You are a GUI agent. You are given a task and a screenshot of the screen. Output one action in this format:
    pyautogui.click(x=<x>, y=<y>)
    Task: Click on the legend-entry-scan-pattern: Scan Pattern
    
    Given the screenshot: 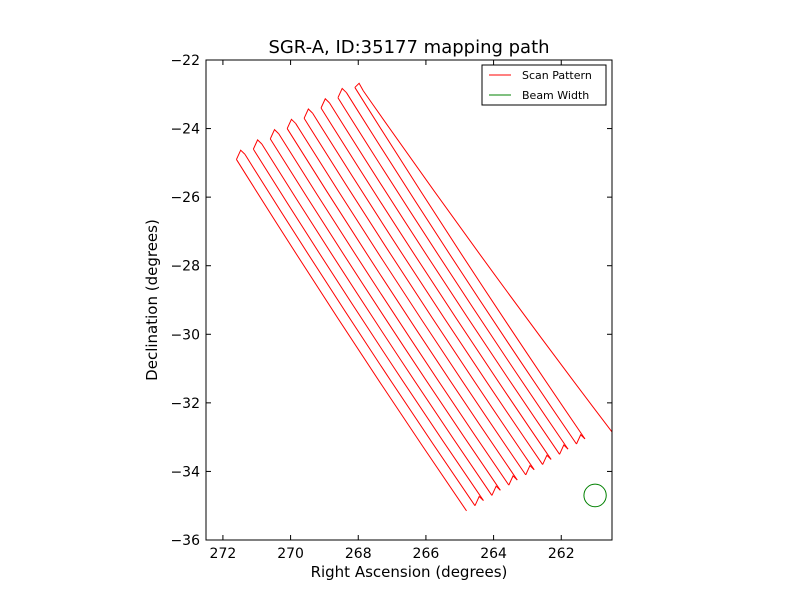 What is the action you would take?
    pyautogui.click(x=557, y=75)
    